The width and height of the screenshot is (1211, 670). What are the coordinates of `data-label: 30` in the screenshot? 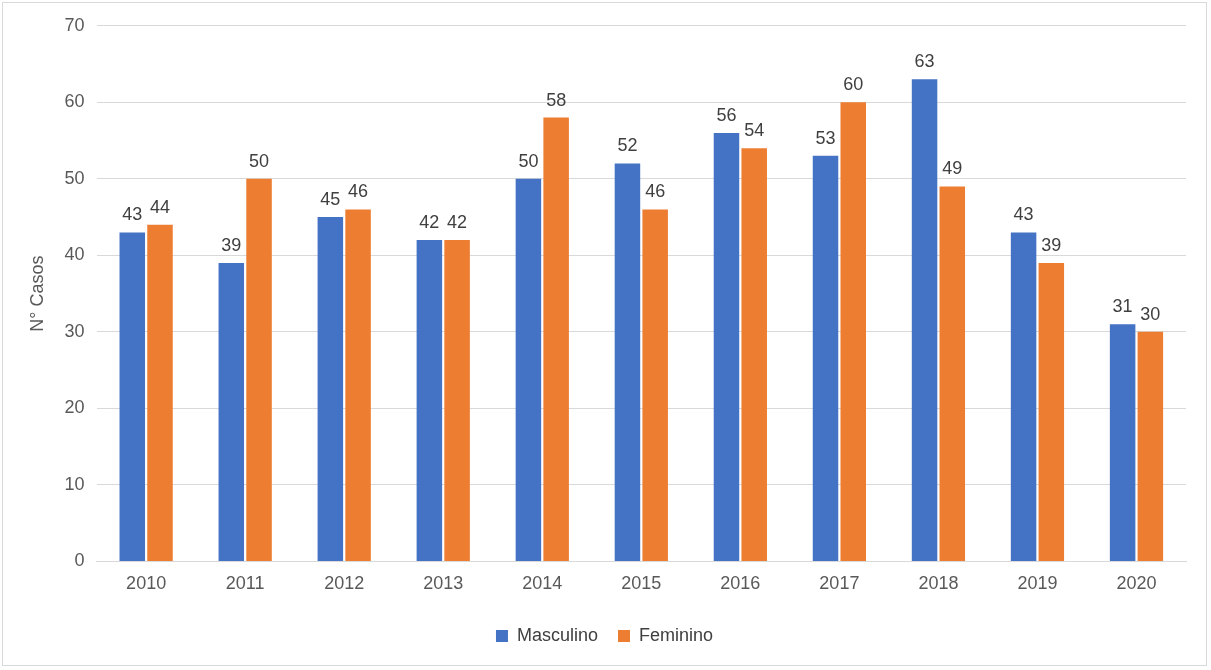 It's located at (1150, 313).